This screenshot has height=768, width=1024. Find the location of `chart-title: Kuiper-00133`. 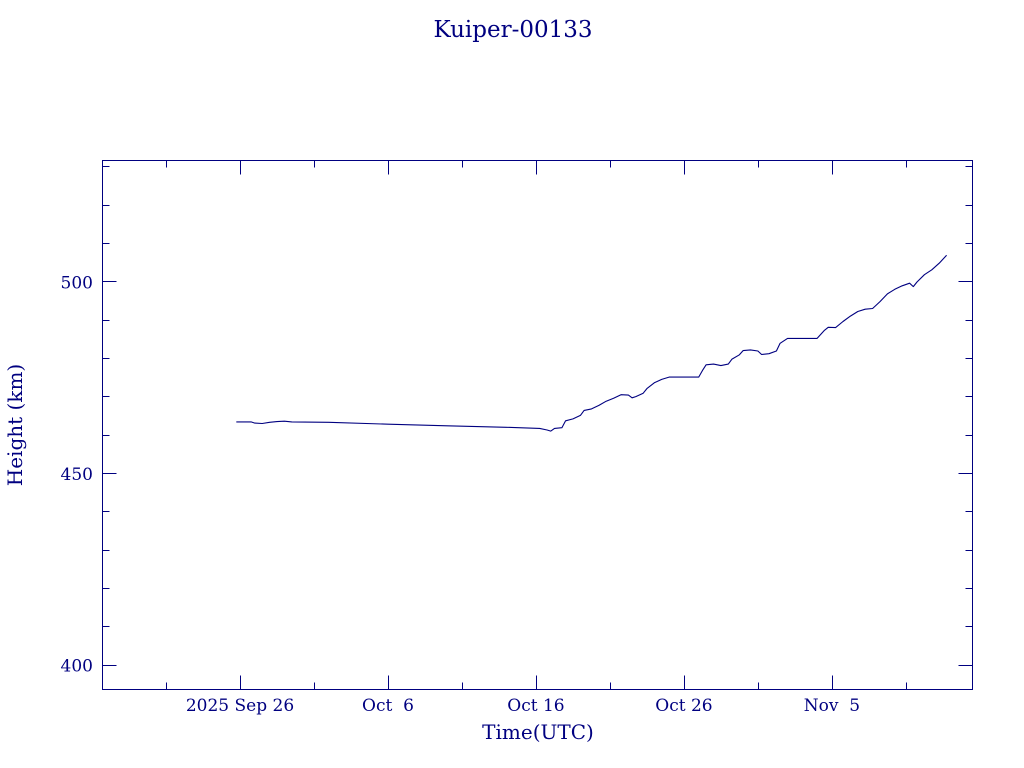

chart-title: Kuiper-00133 is located at coordinates (512, 30).